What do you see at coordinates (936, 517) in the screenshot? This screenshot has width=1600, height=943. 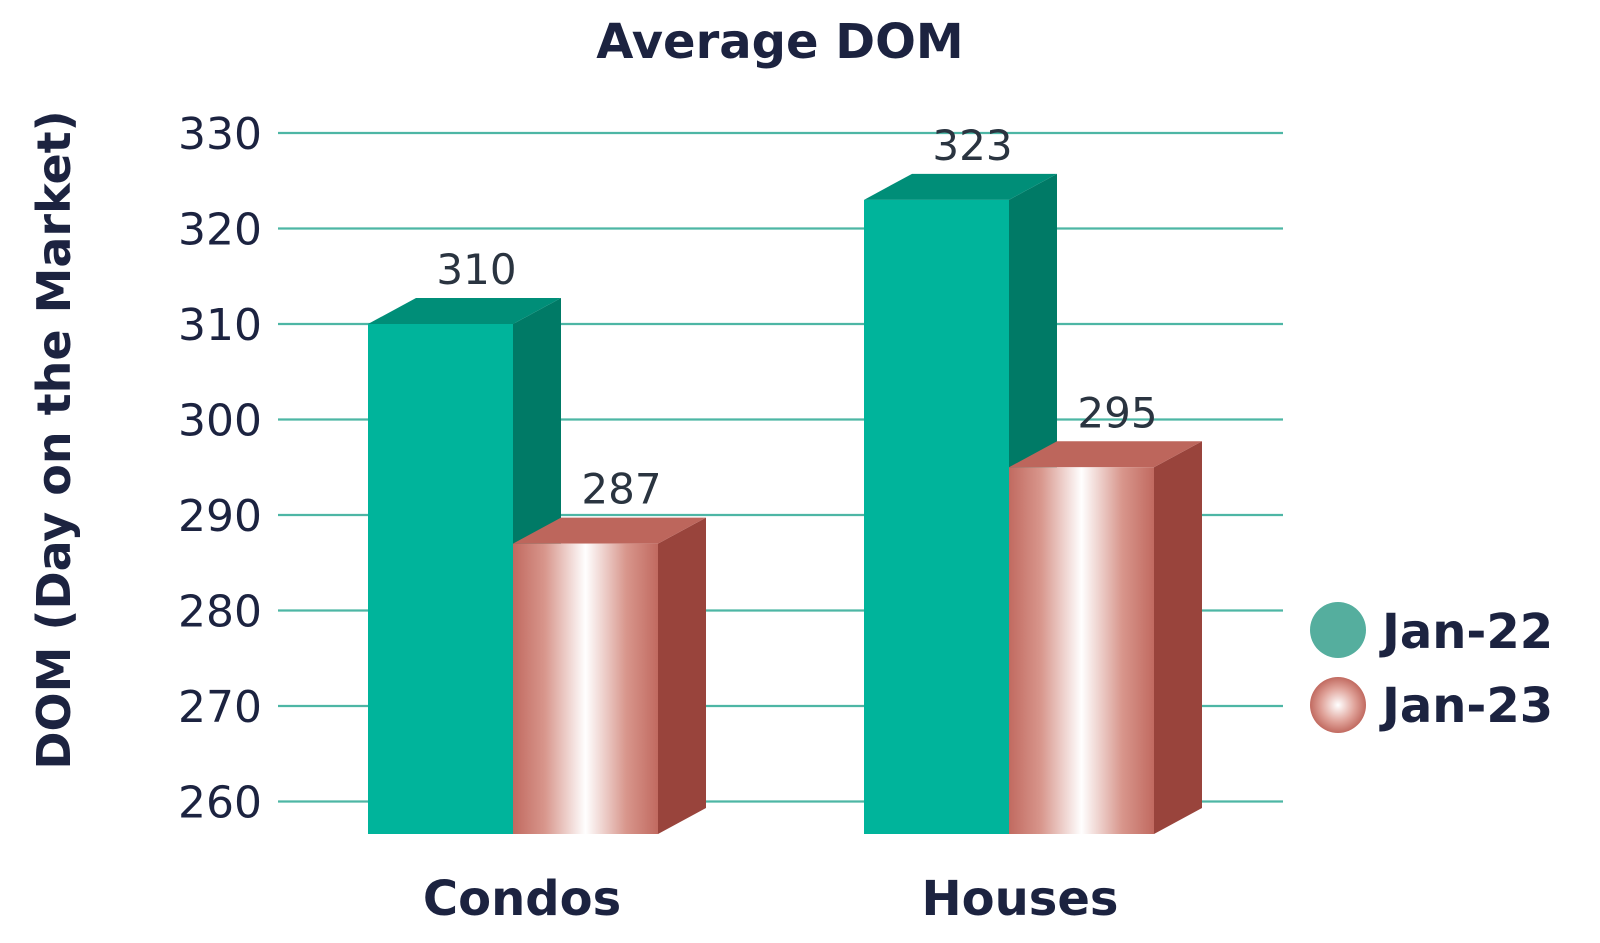 I see `bar-houses-jan-22-front` at bounding box center [936, 517].